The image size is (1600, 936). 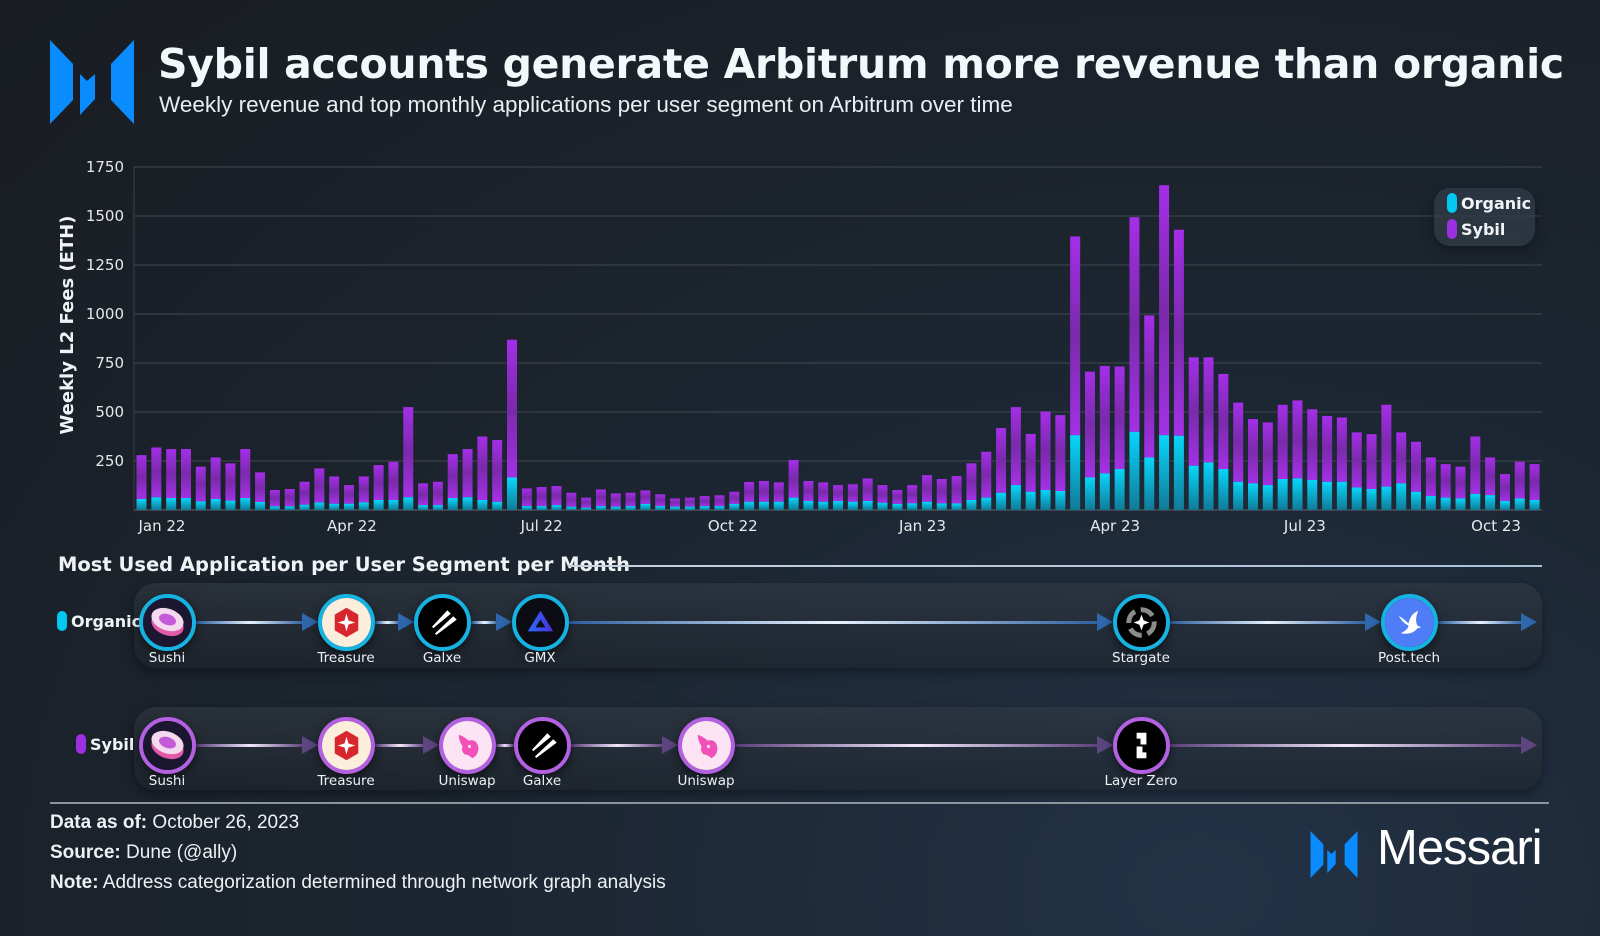 What do you see at coordinates (105, 314) in the screenshot?
I see `y-tick-label: 1000` at bounding box center [105, 314].